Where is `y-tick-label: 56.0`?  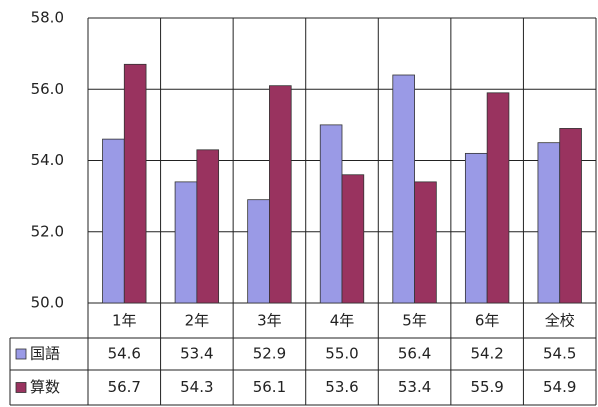
y-tick-label: 56.0 is located at coordinates (47, 89).